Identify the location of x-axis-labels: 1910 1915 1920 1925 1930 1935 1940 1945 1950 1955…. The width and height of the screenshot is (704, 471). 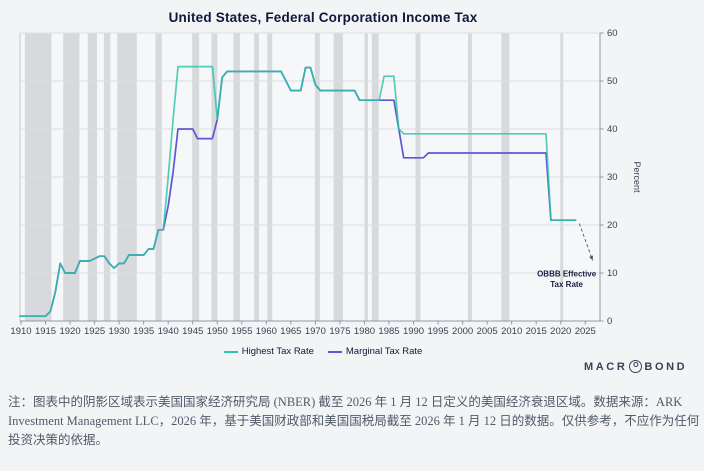
(303, 329).